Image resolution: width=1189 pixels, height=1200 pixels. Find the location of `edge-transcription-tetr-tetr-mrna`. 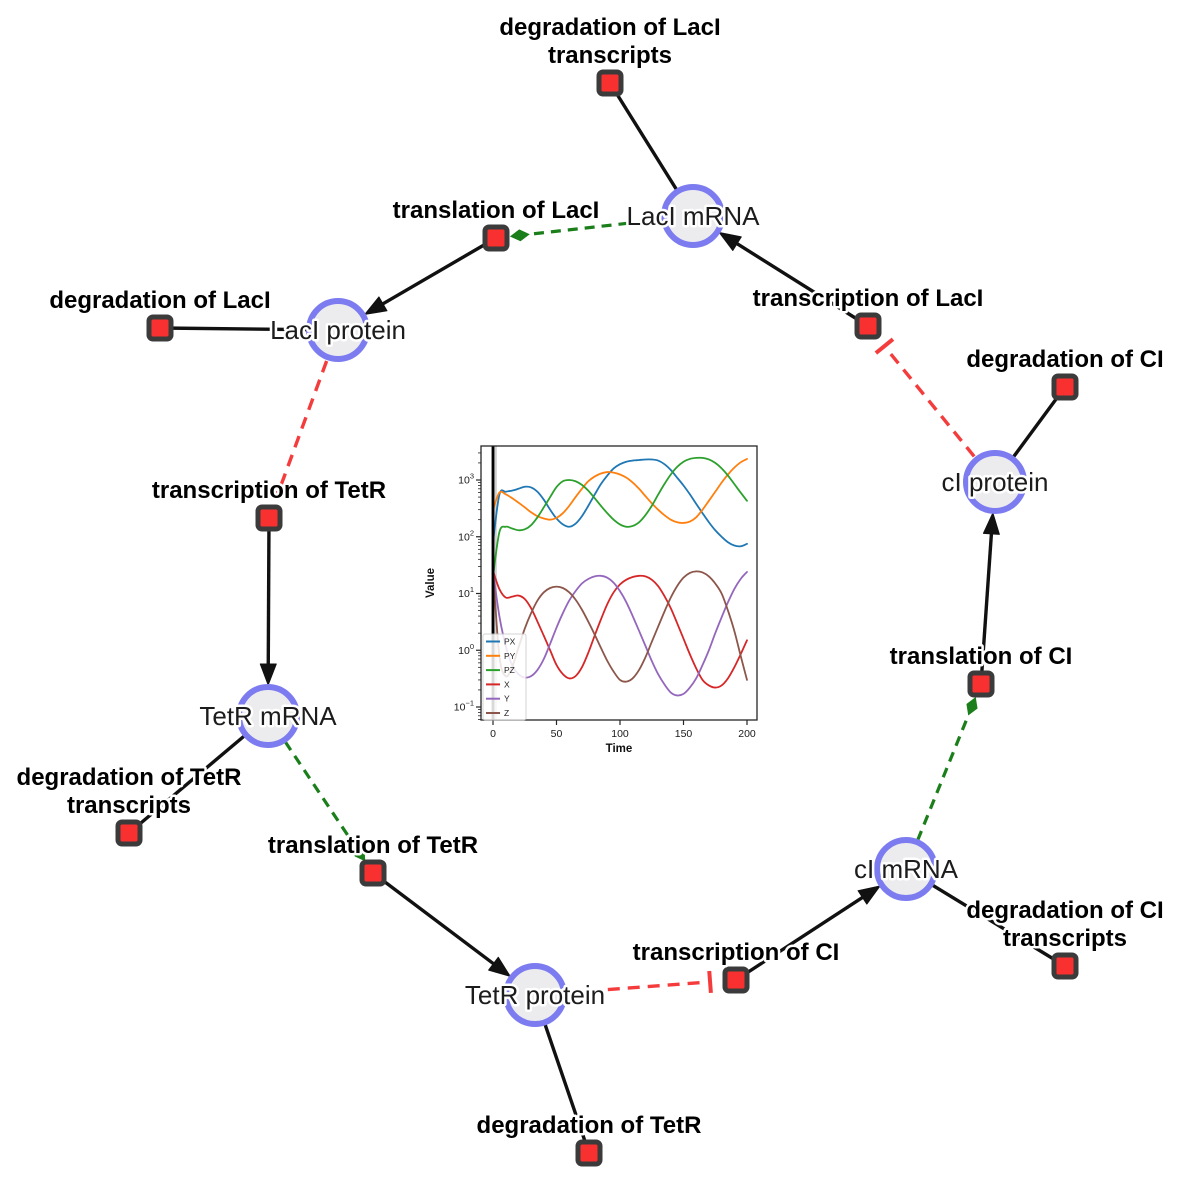

edge-transcription-tetr-tetr-mrna is located at coordinates (268, 601).